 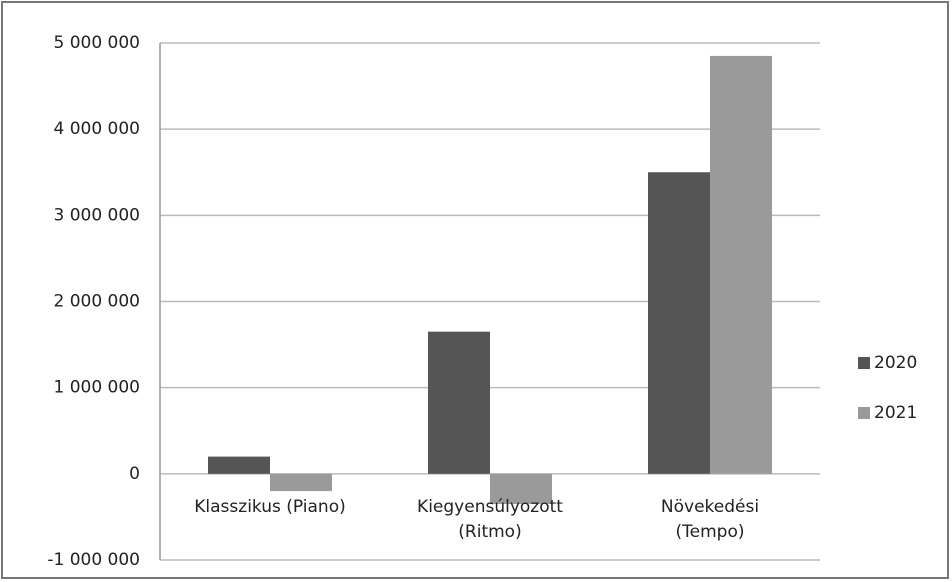 I want to click on y-tick-label: -1 000 000, so click(x=93, y=560).